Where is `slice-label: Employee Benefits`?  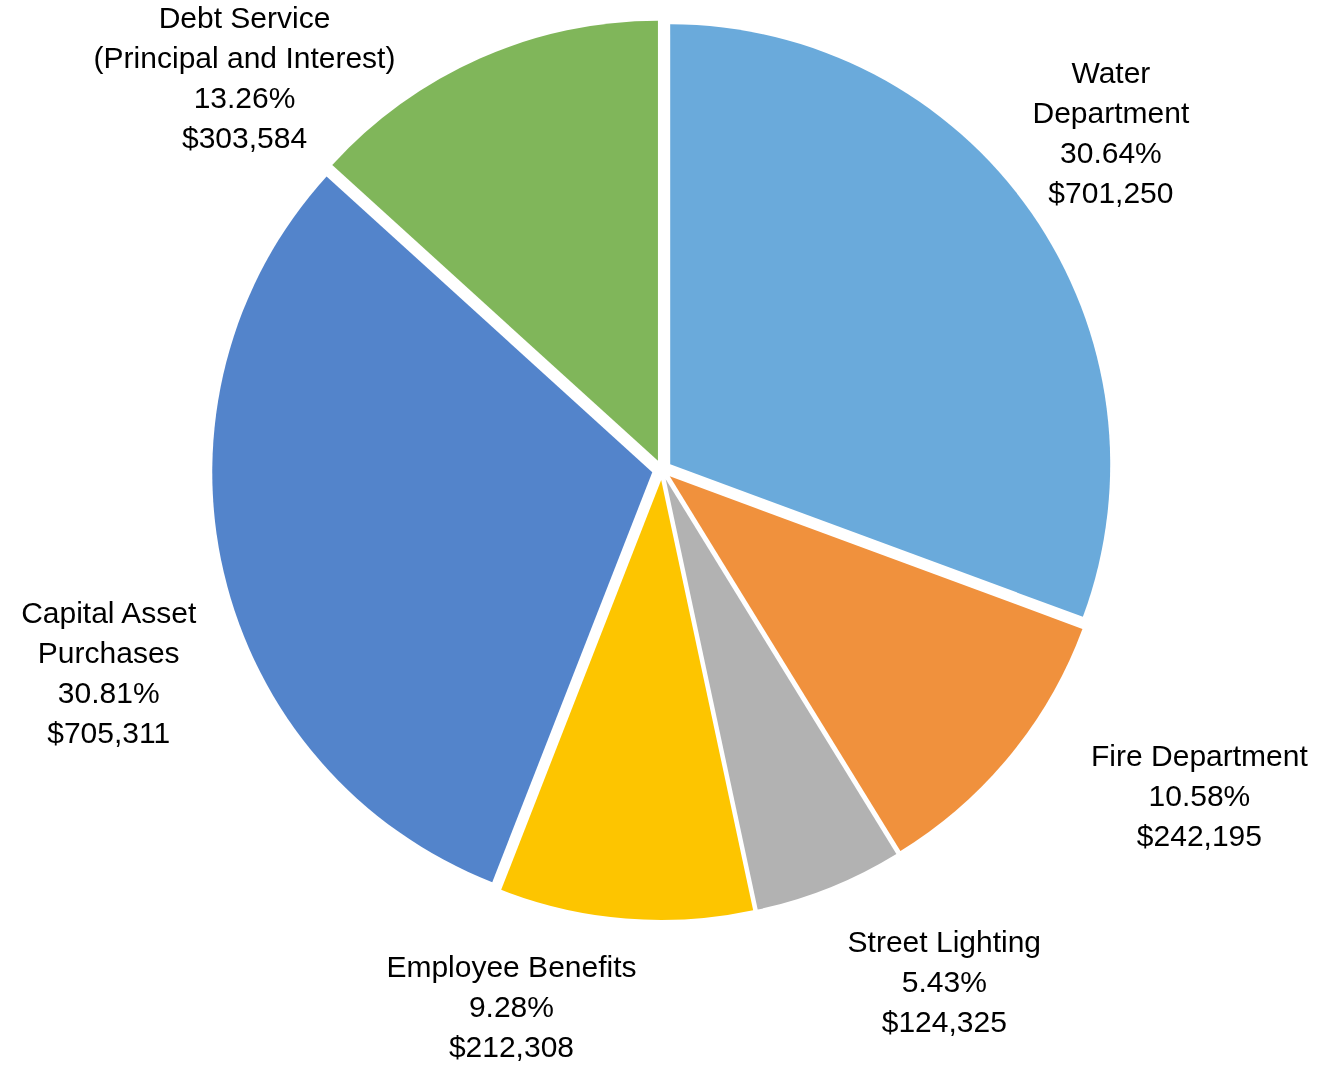 slice-label: Employee Benefits is located at coordinates (511, 967).